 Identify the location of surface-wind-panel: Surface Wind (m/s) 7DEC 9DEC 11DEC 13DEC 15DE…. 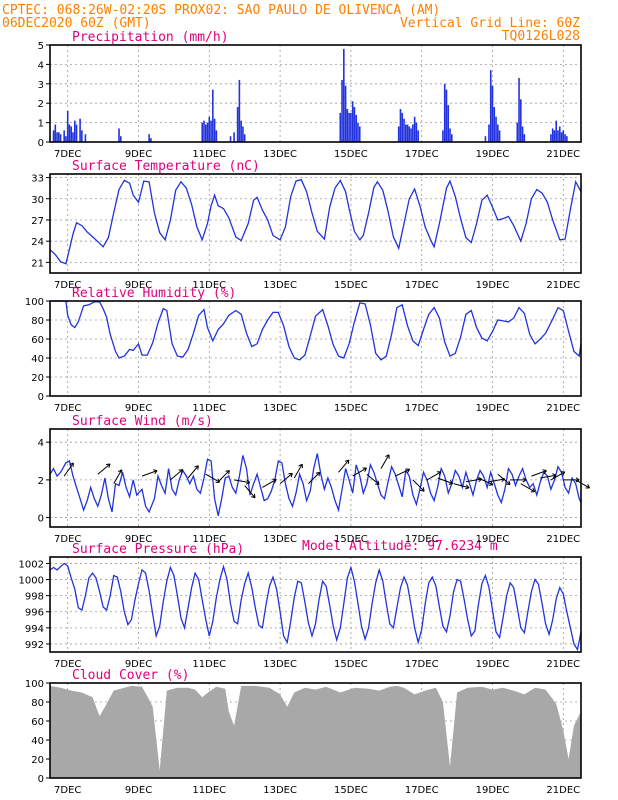
(314, 479).